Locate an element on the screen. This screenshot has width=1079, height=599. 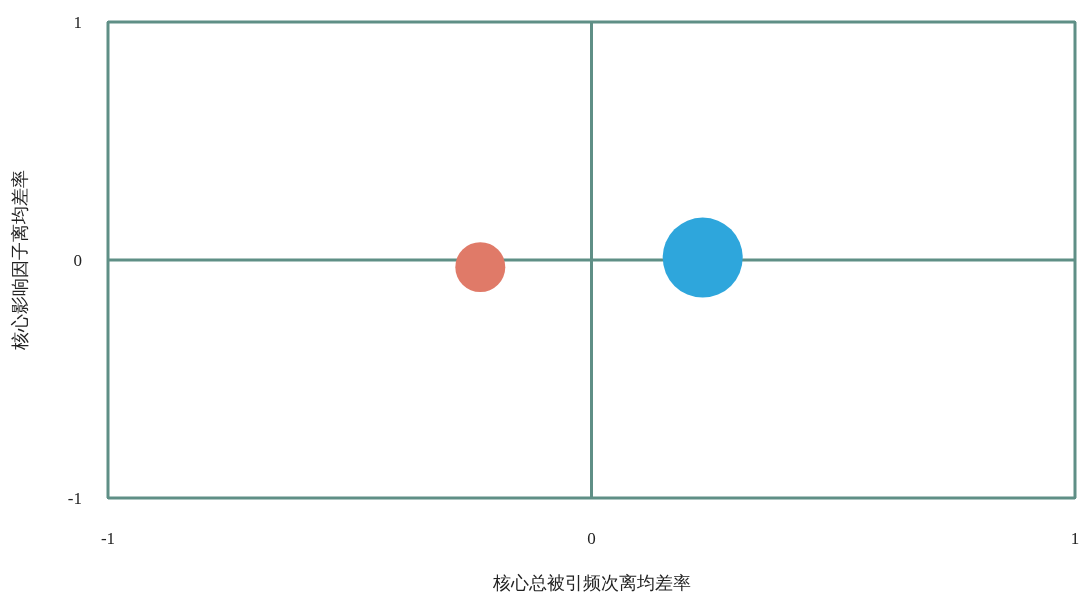
x-tick-label: 1 is located at coordinates (1074, 538).